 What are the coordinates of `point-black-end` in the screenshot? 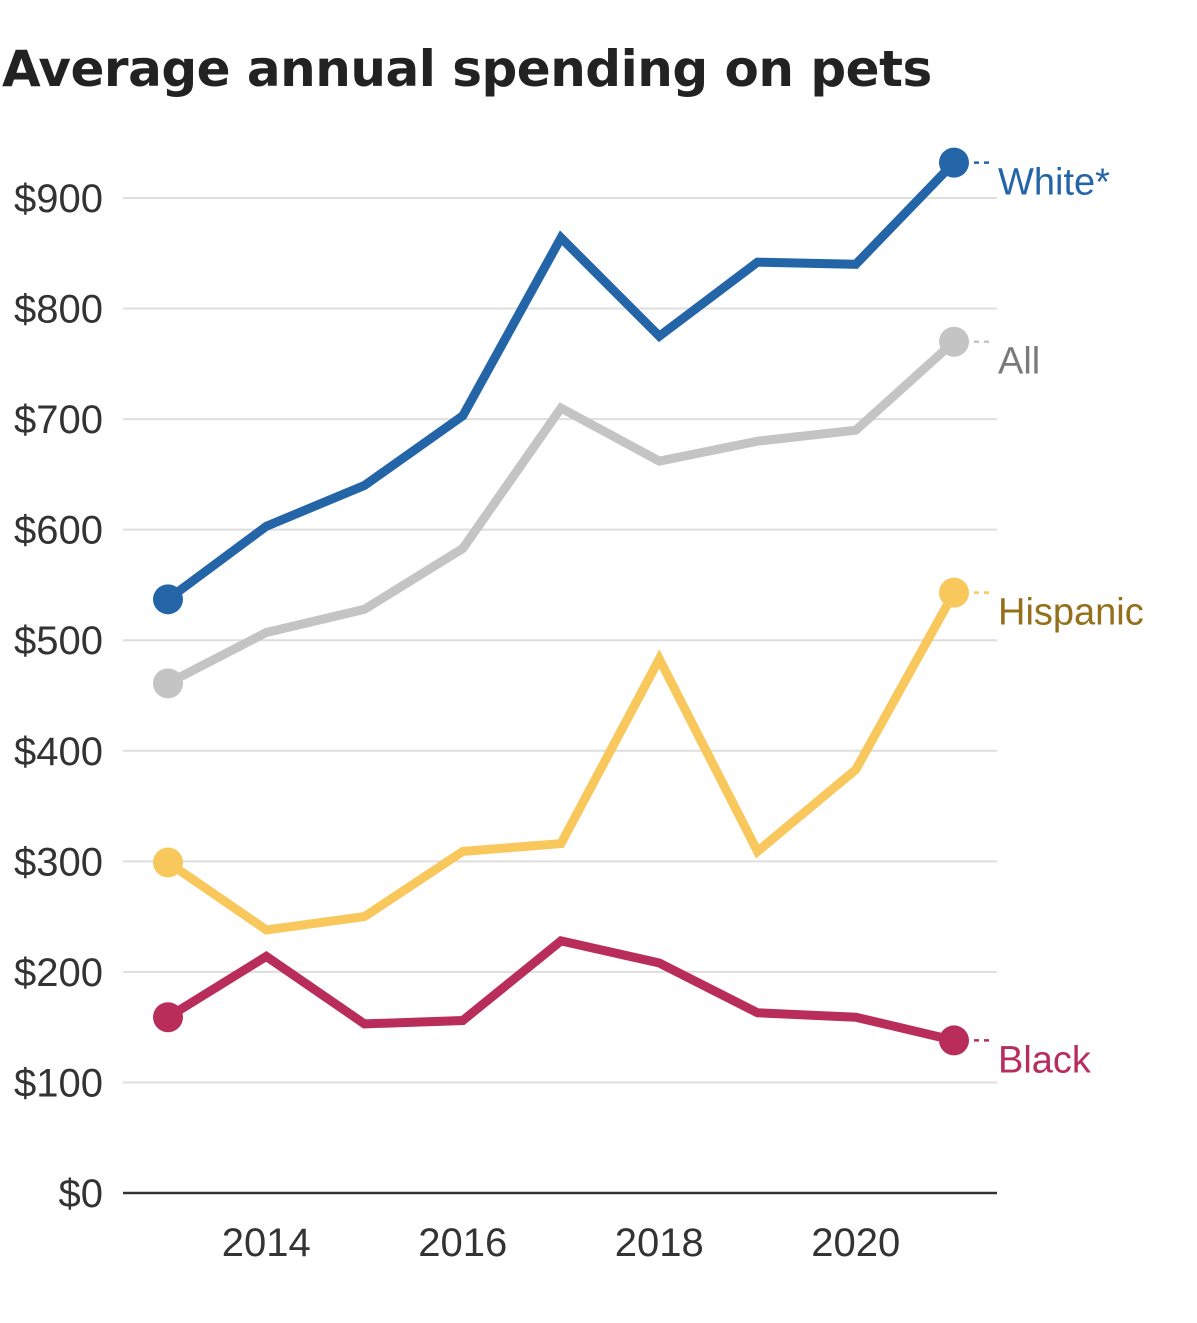 It's located at (954, 1040).